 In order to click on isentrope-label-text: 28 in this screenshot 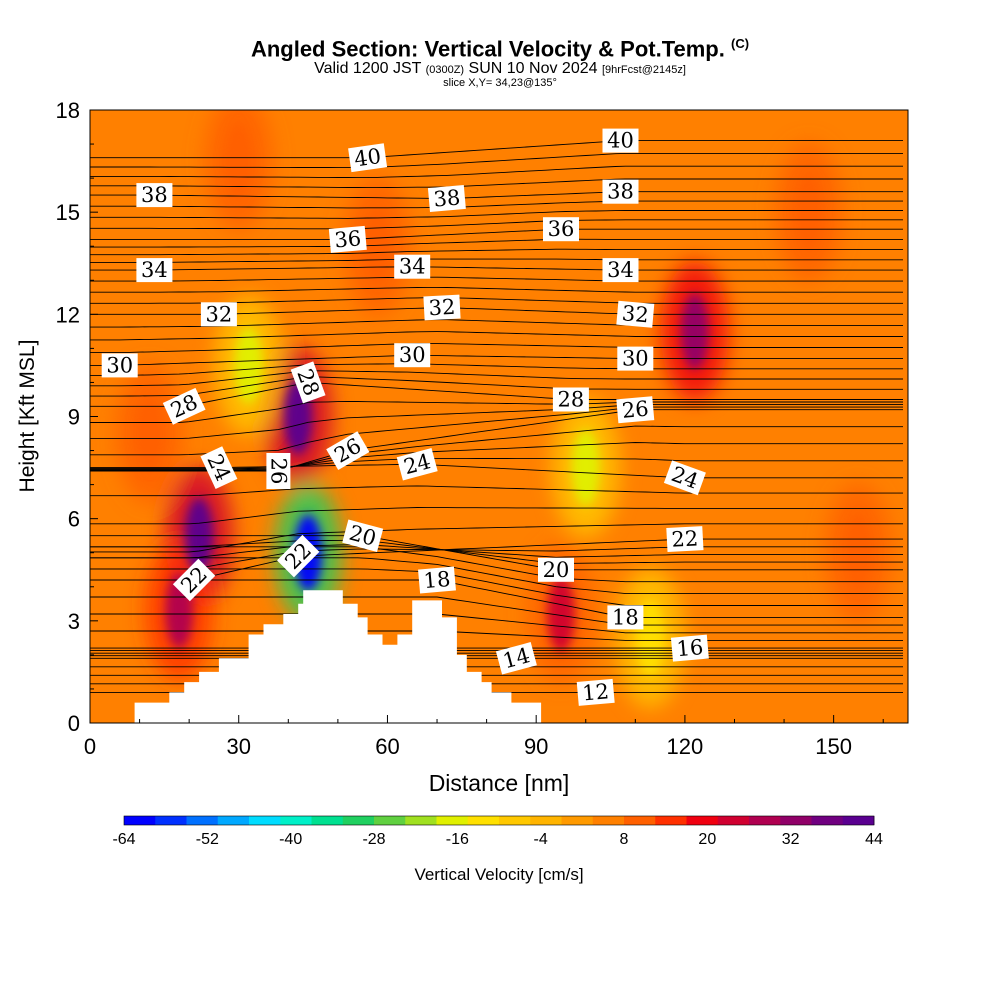, I will do `click(571, 400)`.